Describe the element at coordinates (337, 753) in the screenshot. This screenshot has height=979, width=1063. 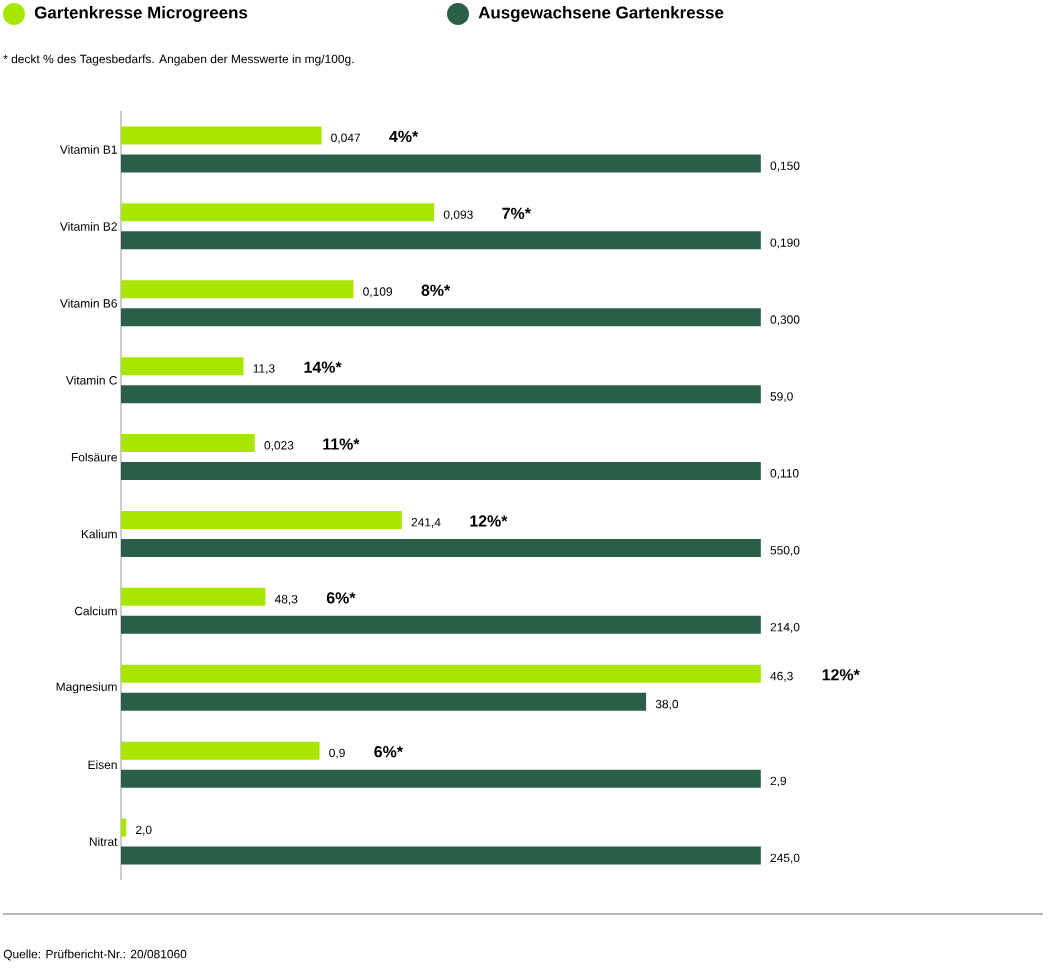
I see `data-label: 0,9` at that location.